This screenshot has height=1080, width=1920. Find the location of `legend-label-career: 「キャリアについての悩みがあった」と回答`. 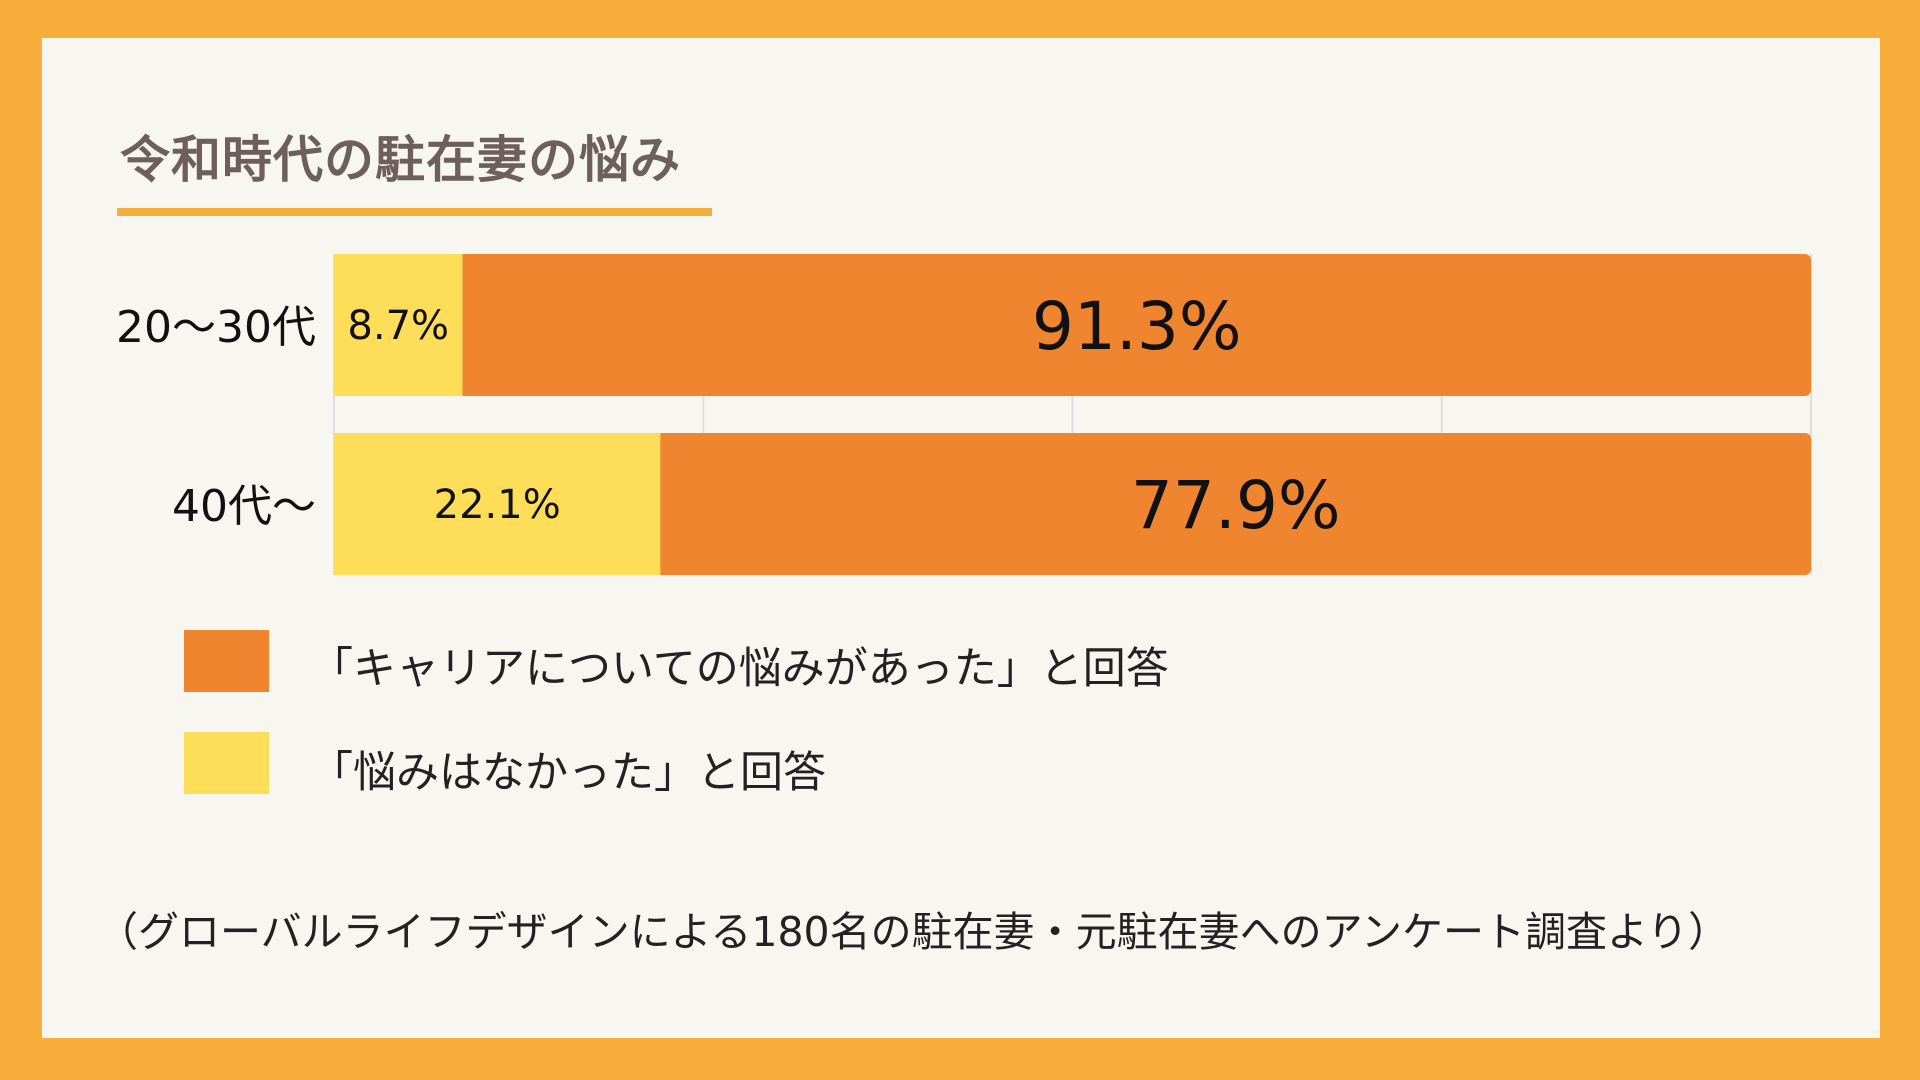

legend-label-career: 「キャリアについての悩みがあった」と回答 is located at coordinates (739, 669).